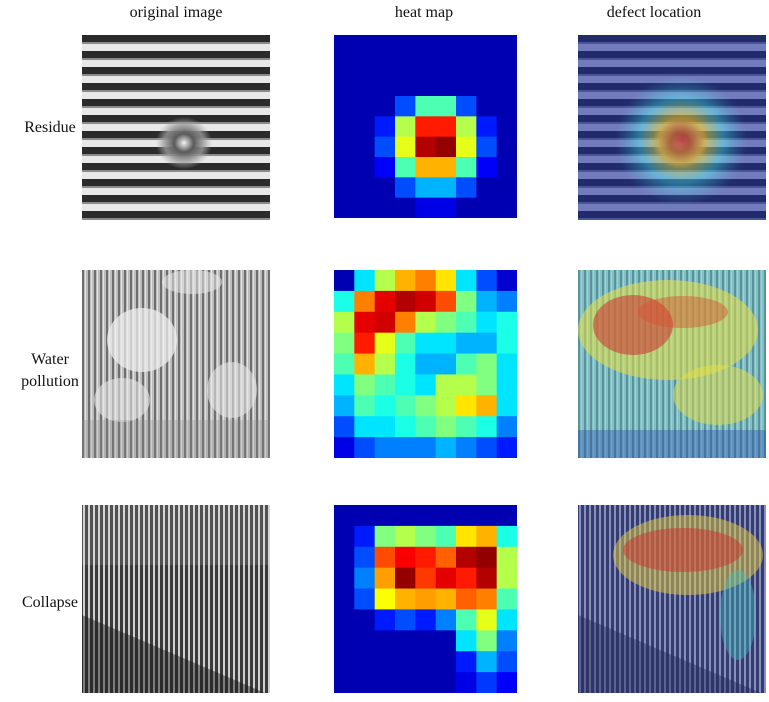  I want to click on column-header-overlay: defect location, so click(654, 12).